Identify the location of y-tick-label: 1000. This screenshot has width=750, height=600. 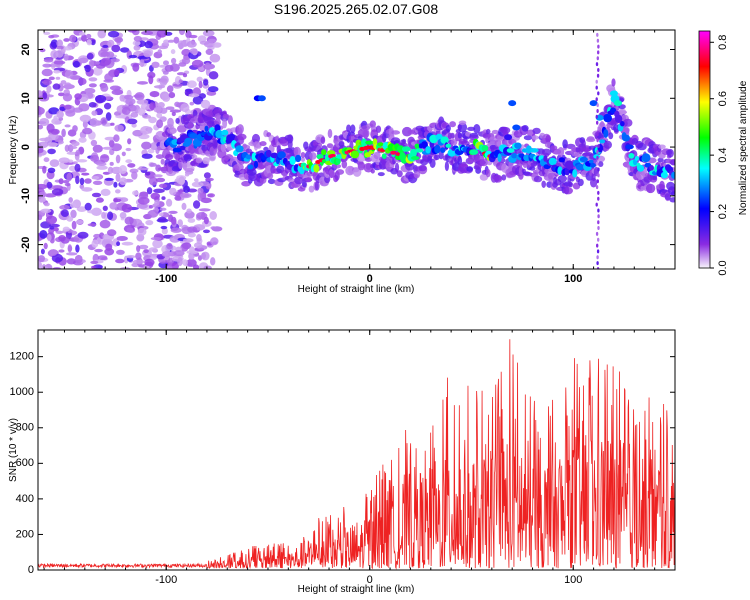
(22, 392).